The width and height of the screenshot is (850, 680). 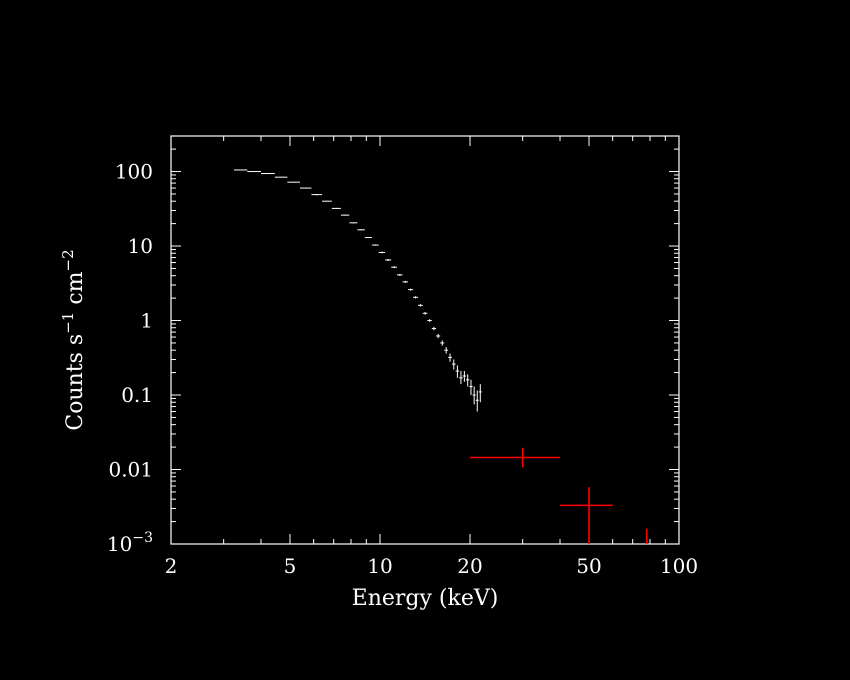 What do you see at coordinates (73, 339) in the screenshot?
I see `y-axis-label: Counts s−1 cm−2` at bounding box center [73, 339].